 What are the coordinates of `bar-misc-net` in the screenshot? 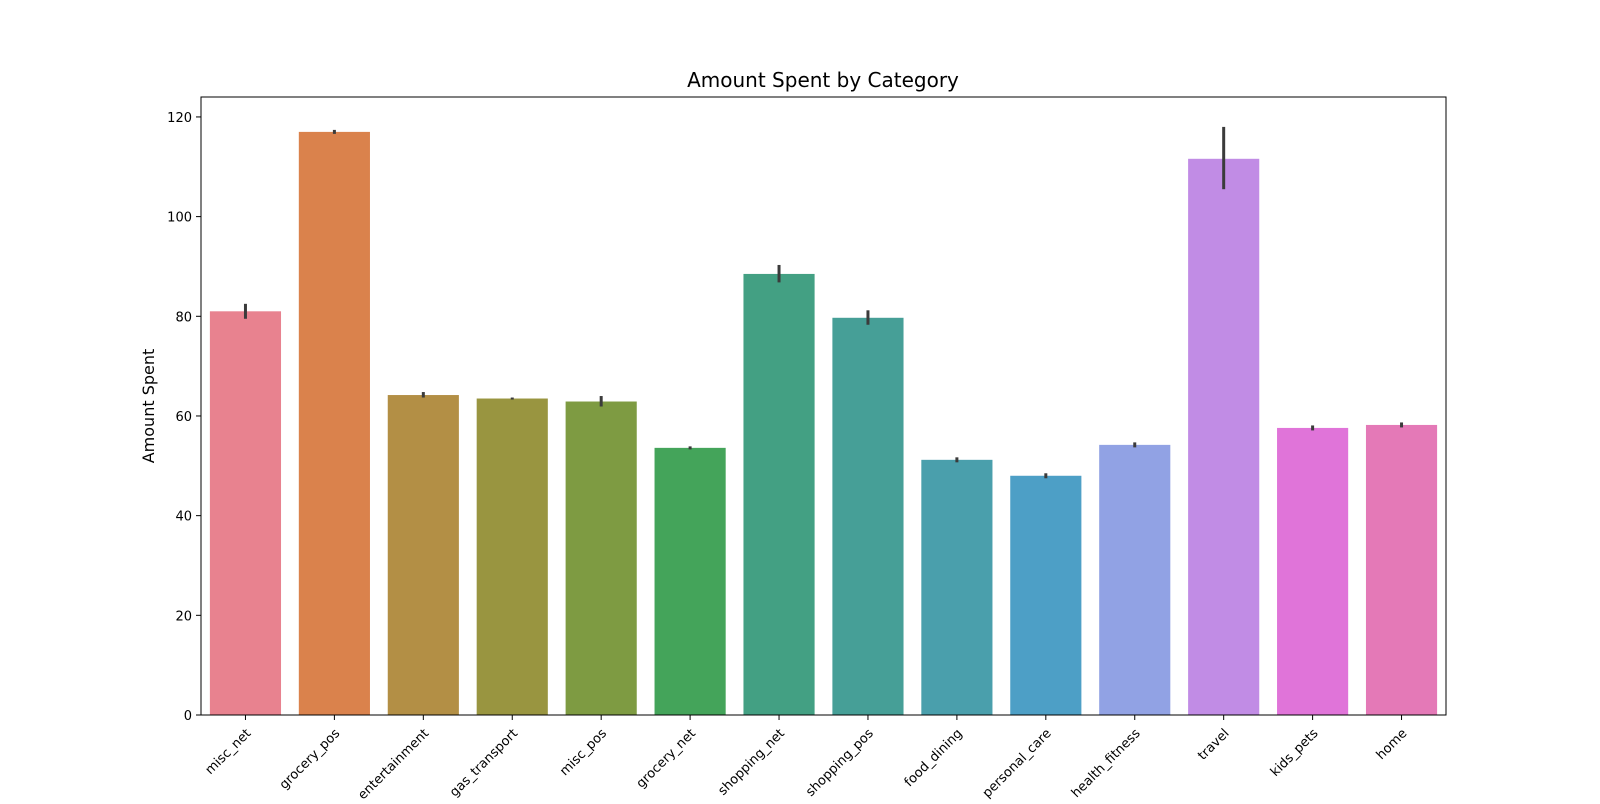 It's located at (245, 513).